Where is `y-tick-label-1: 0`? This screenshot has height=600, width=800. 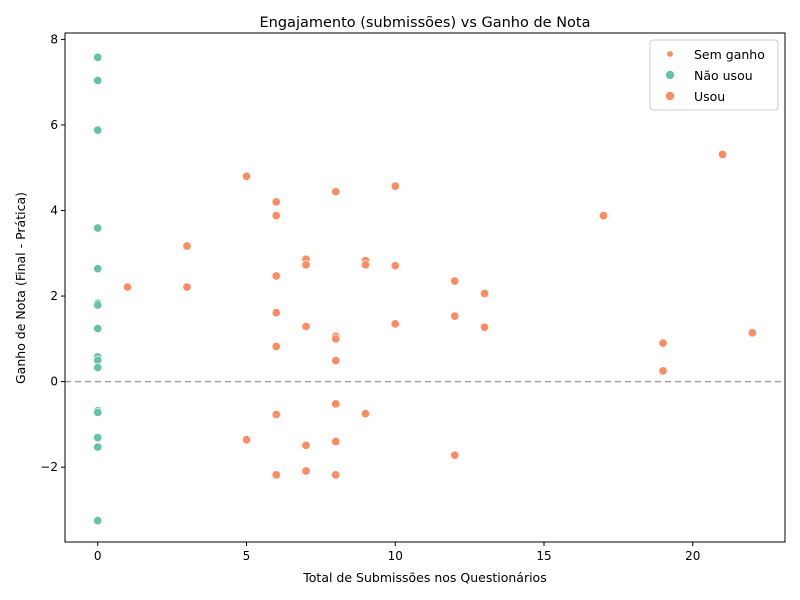
y-tick-label-1: 0 is located at coordinates (54, 382).